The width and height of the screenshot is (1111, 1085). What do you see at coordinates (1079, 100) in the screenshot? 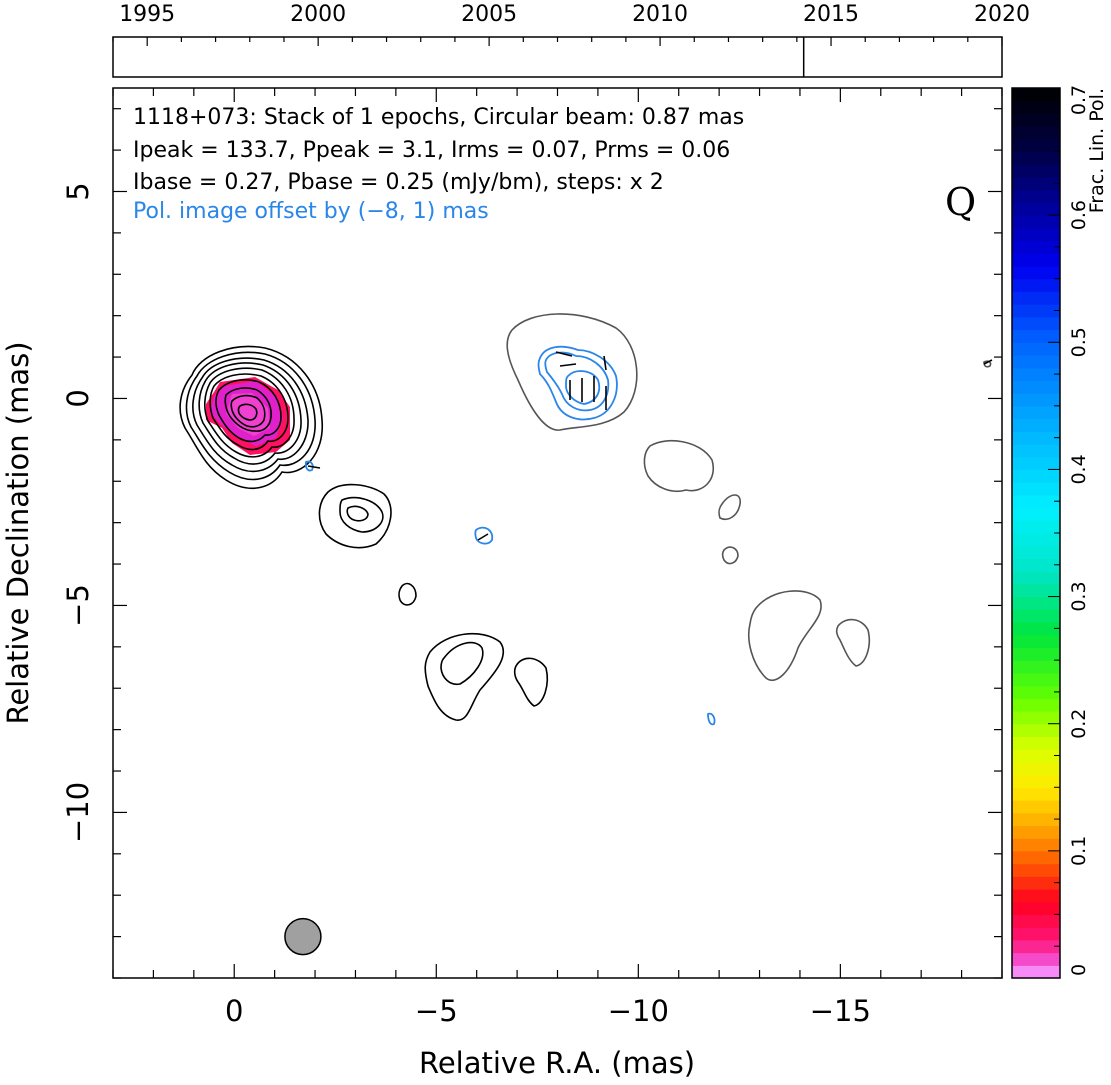
I see `colorbar-tick-label: 0.7` at bounding box center [1079, 100].